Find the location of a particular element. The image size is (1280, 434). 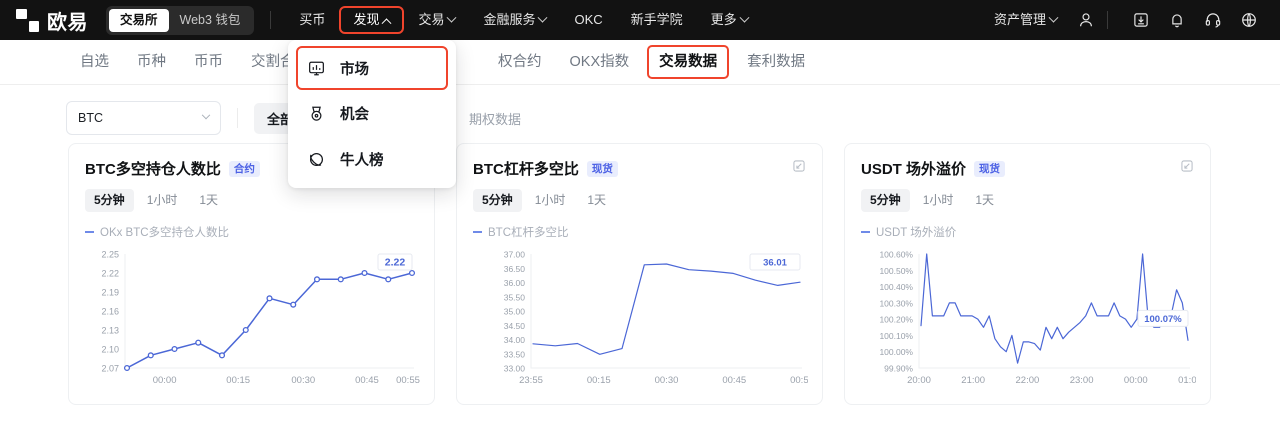

subtab-options: 权合约 is located at coordinates (520, 61).